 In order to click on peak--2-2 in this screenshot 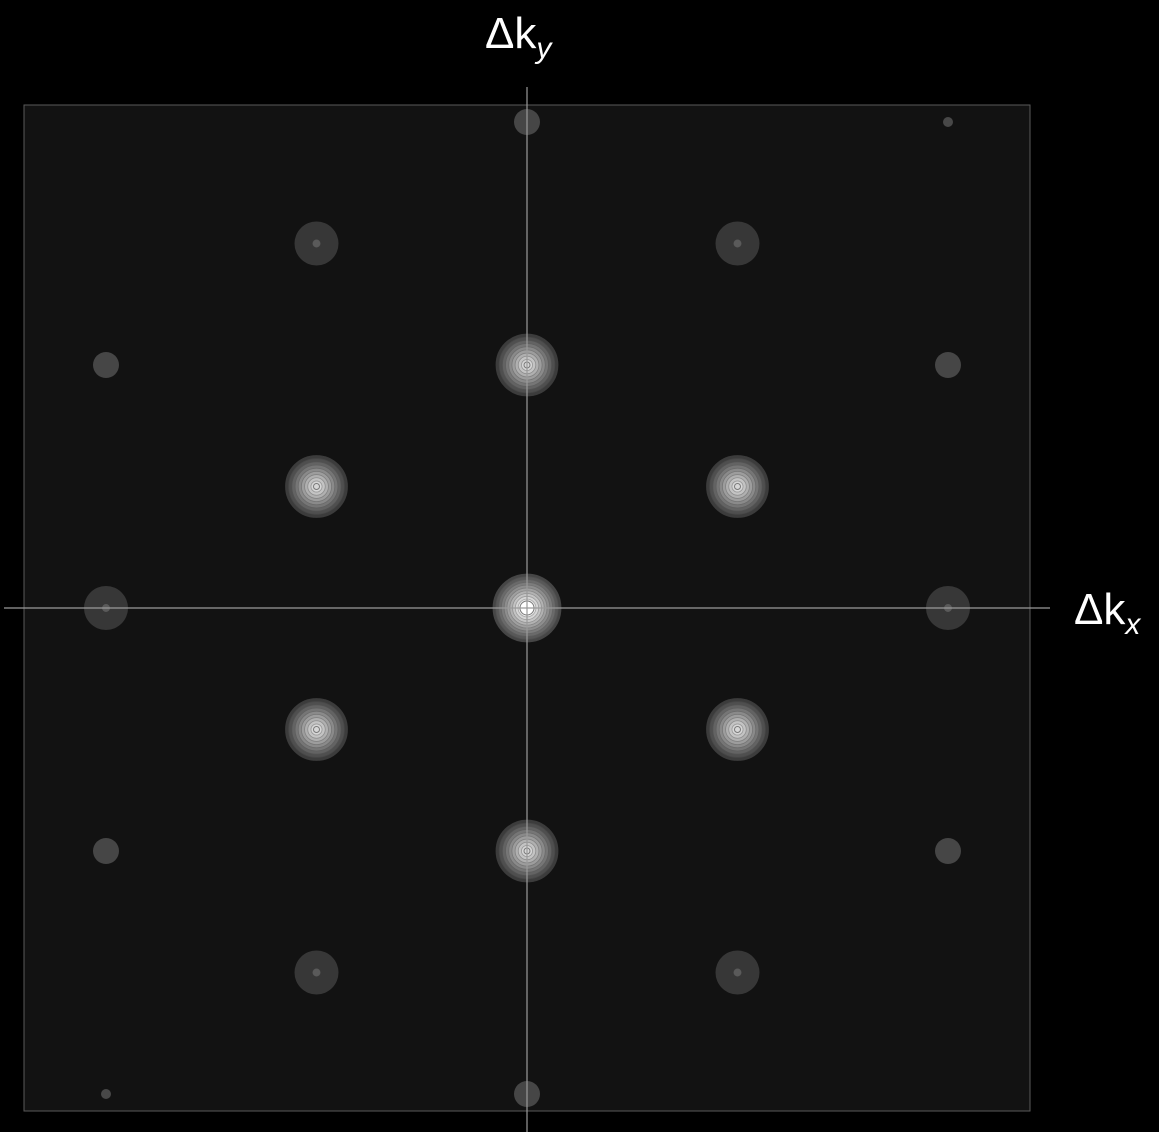, I will do `click(106, 365)`.